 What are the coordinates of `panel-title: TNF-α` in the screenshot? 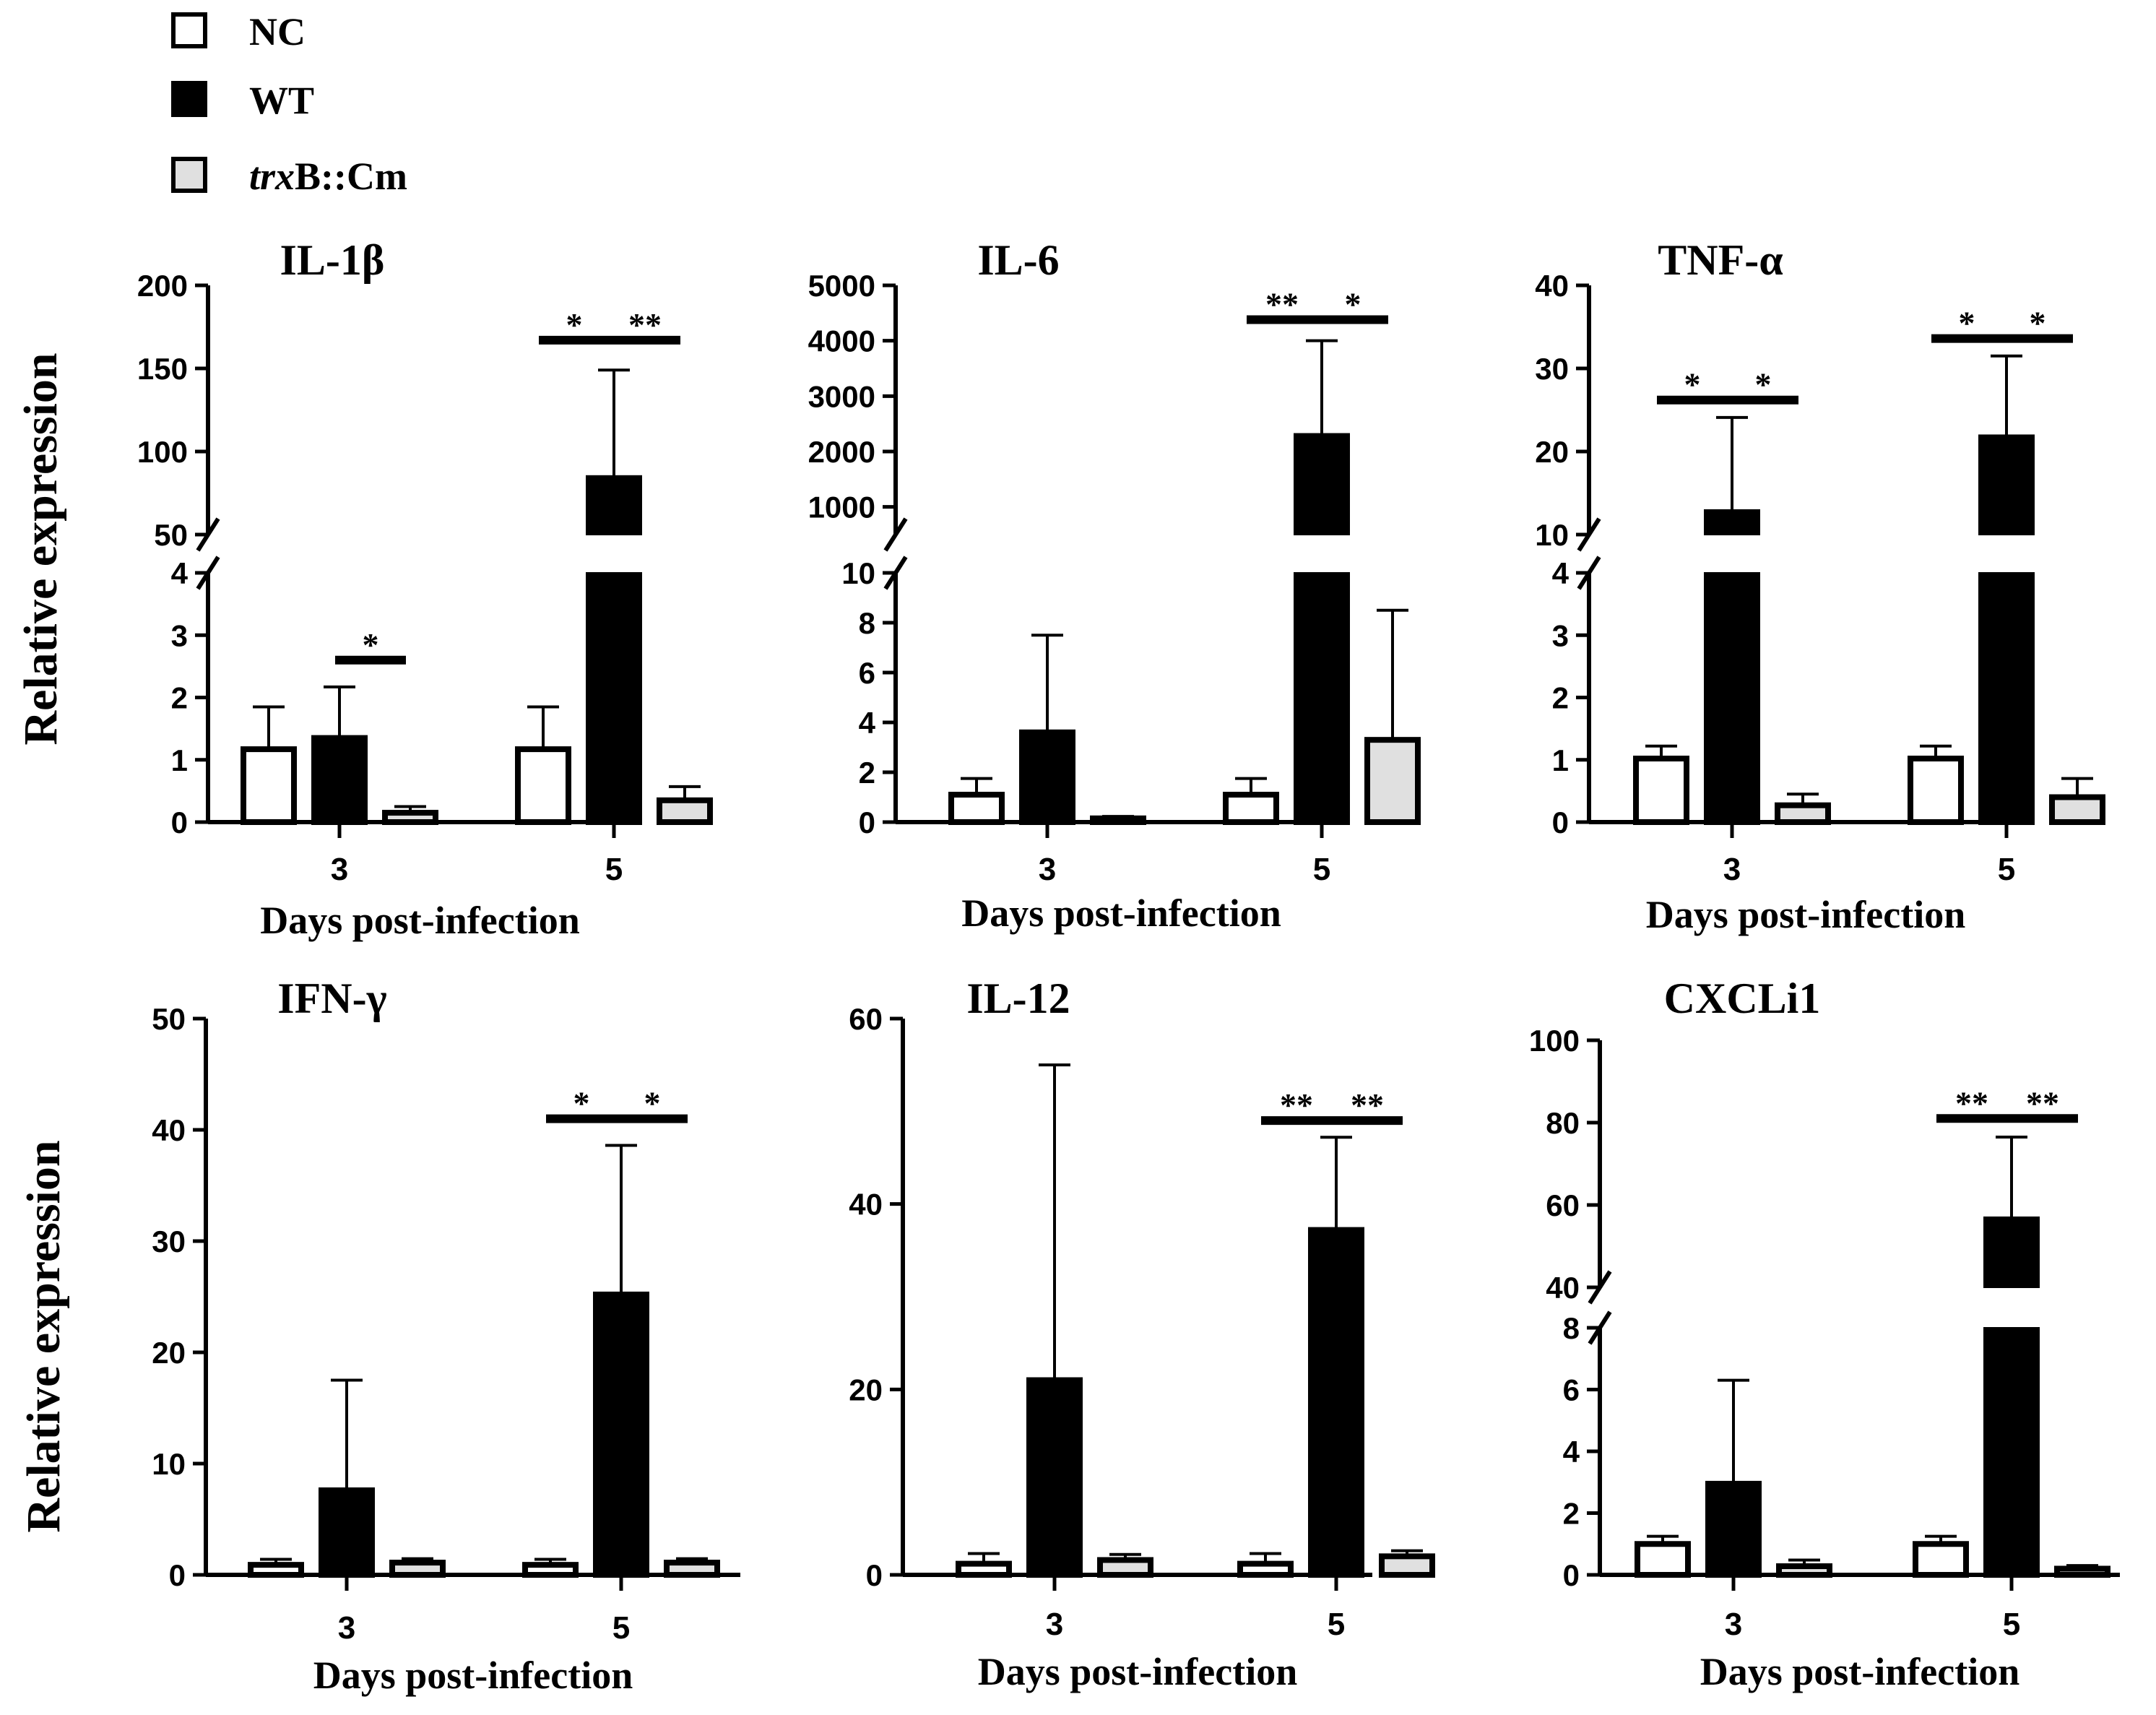 It's located at (1720, 260).